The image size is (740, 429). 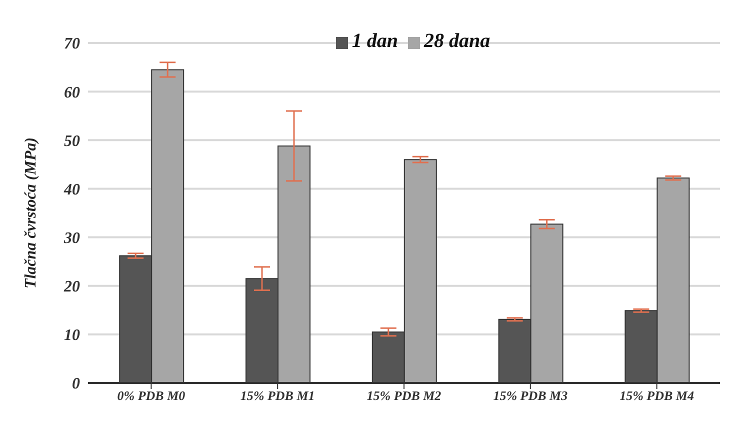 What do you see at coordinates (72, 335) in the screenshot?
I see `y-tick-label: 10` at bounding box center [72, 335].